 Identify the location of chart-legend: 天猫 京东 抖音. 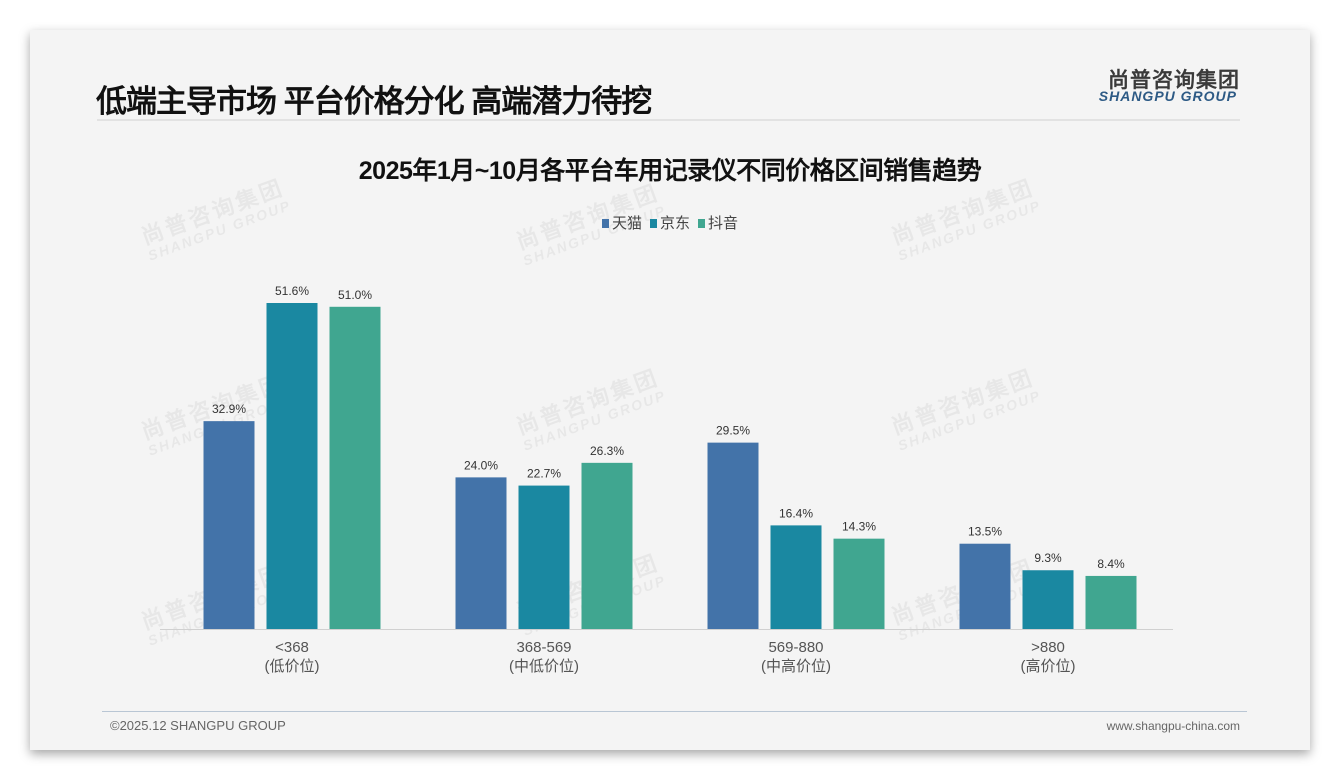
(670, 222).